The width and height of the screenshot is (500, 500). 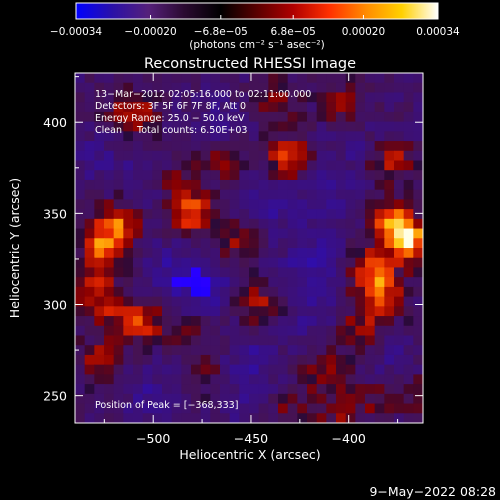 I want to click on colorbar-unit-label: (photons cm⁻² s⁻¹ asec⁻²), so click(x=256, y=45).